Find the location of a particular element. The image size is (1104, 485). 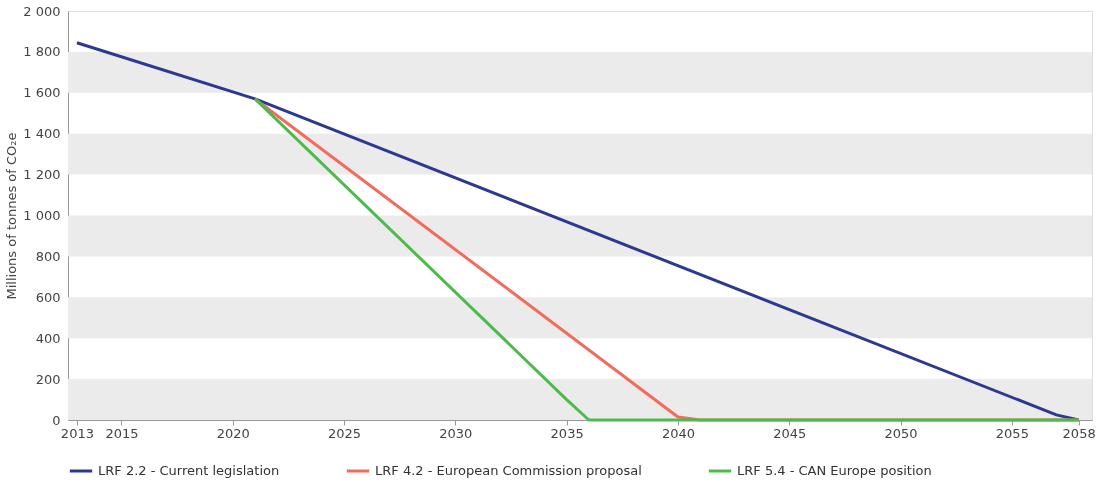

y-tick-label: 200 is located at coordinates (48, 379).